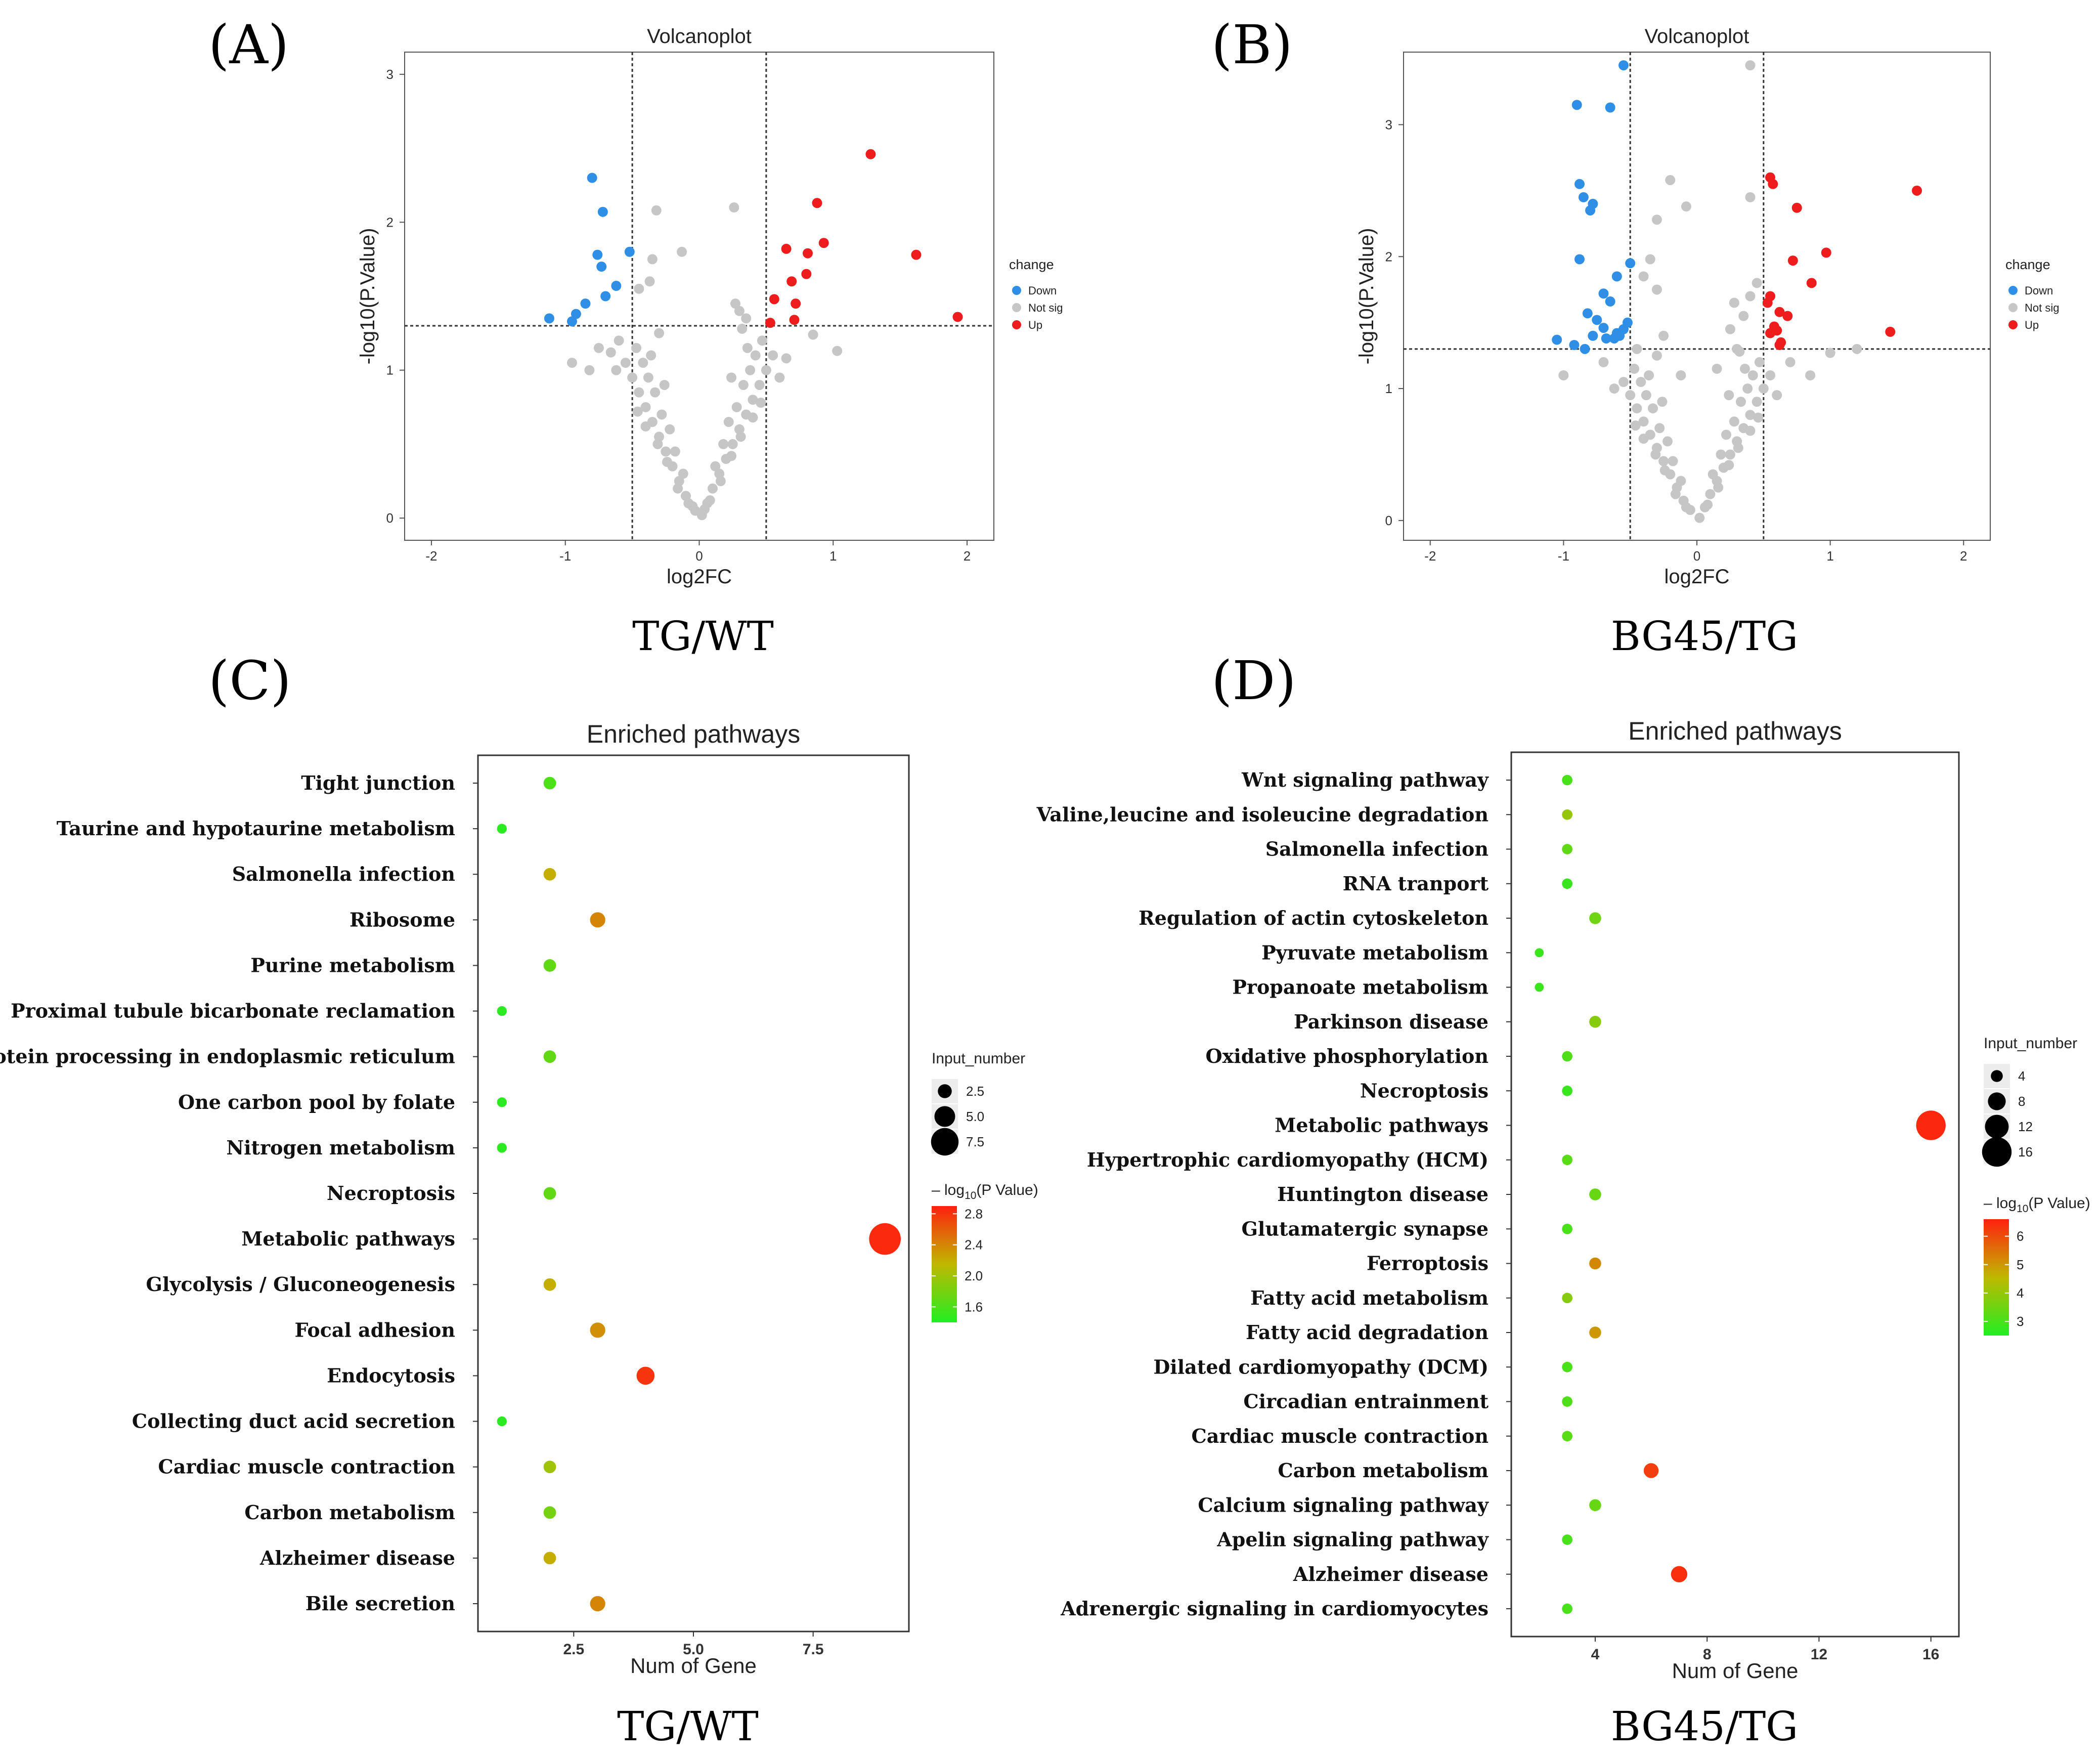  I want to click on pathway-label-d: Adrenergic signaling in cardiomyocytes, so click(1274, 1608).